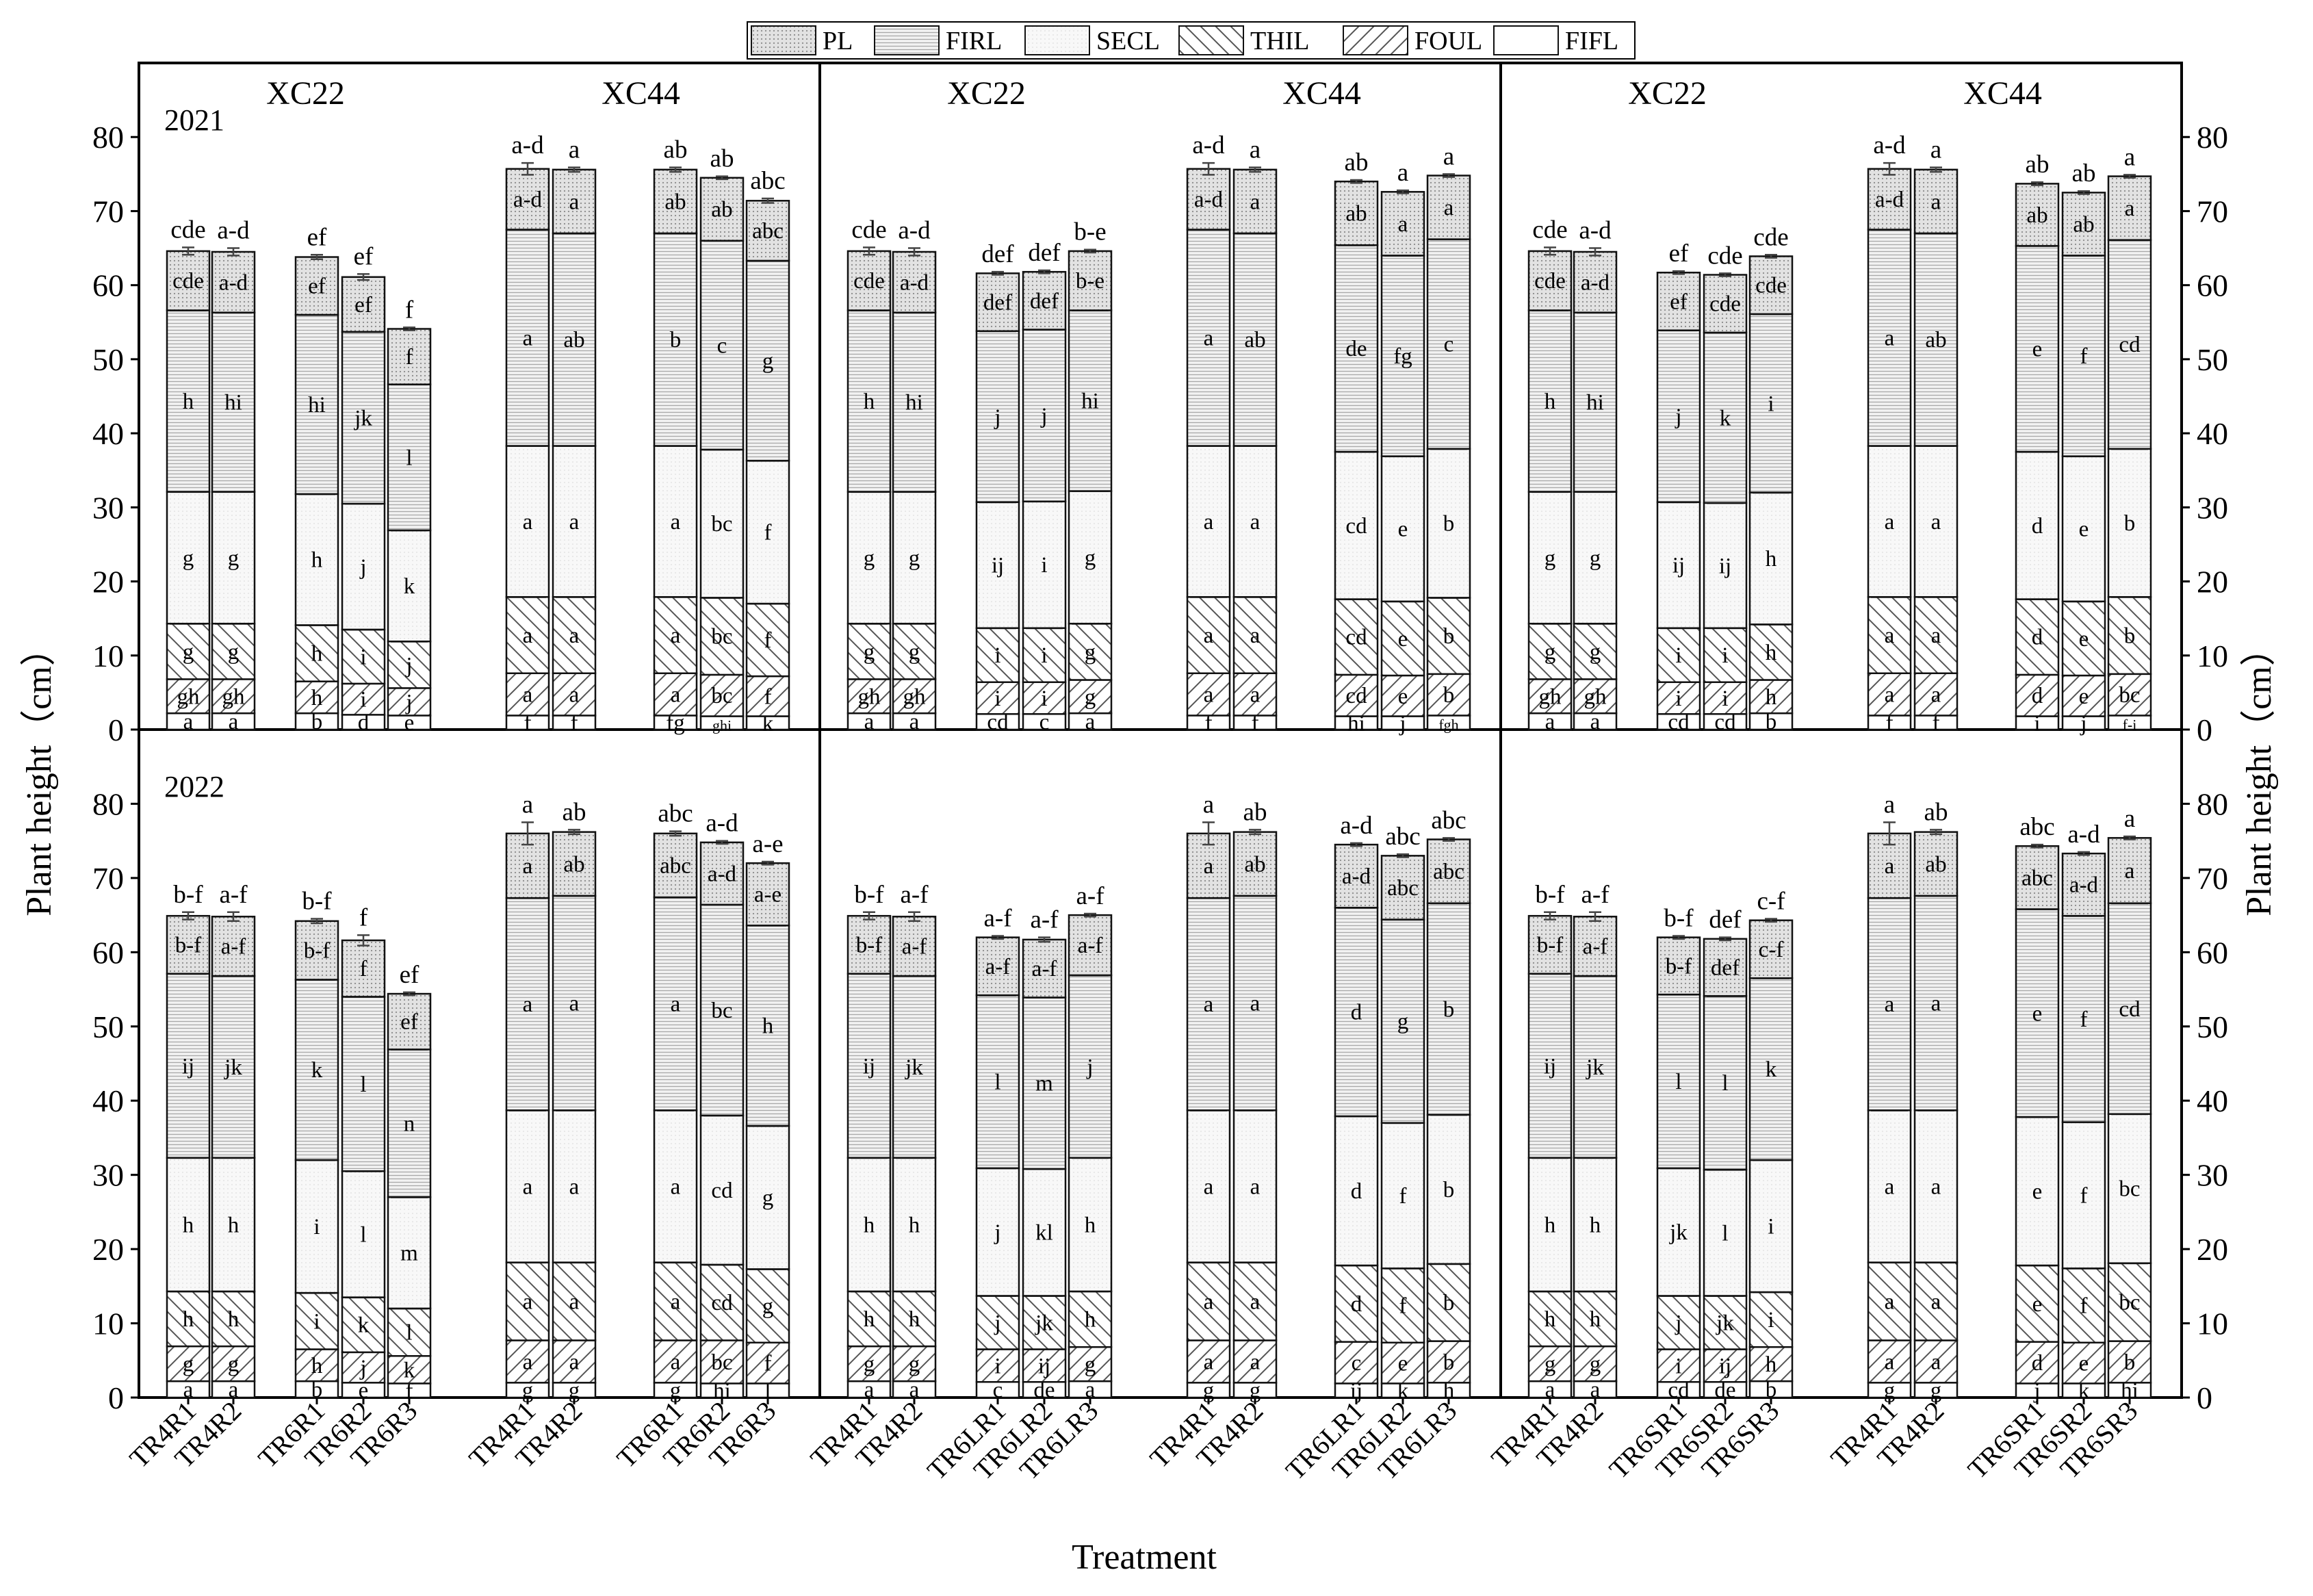 This screenshot has width=2313, height=1596. What do you see at coordinates (363, 1085) in the screenshot?
I see `significance-letter: l` at bounding box center [363, 1085].